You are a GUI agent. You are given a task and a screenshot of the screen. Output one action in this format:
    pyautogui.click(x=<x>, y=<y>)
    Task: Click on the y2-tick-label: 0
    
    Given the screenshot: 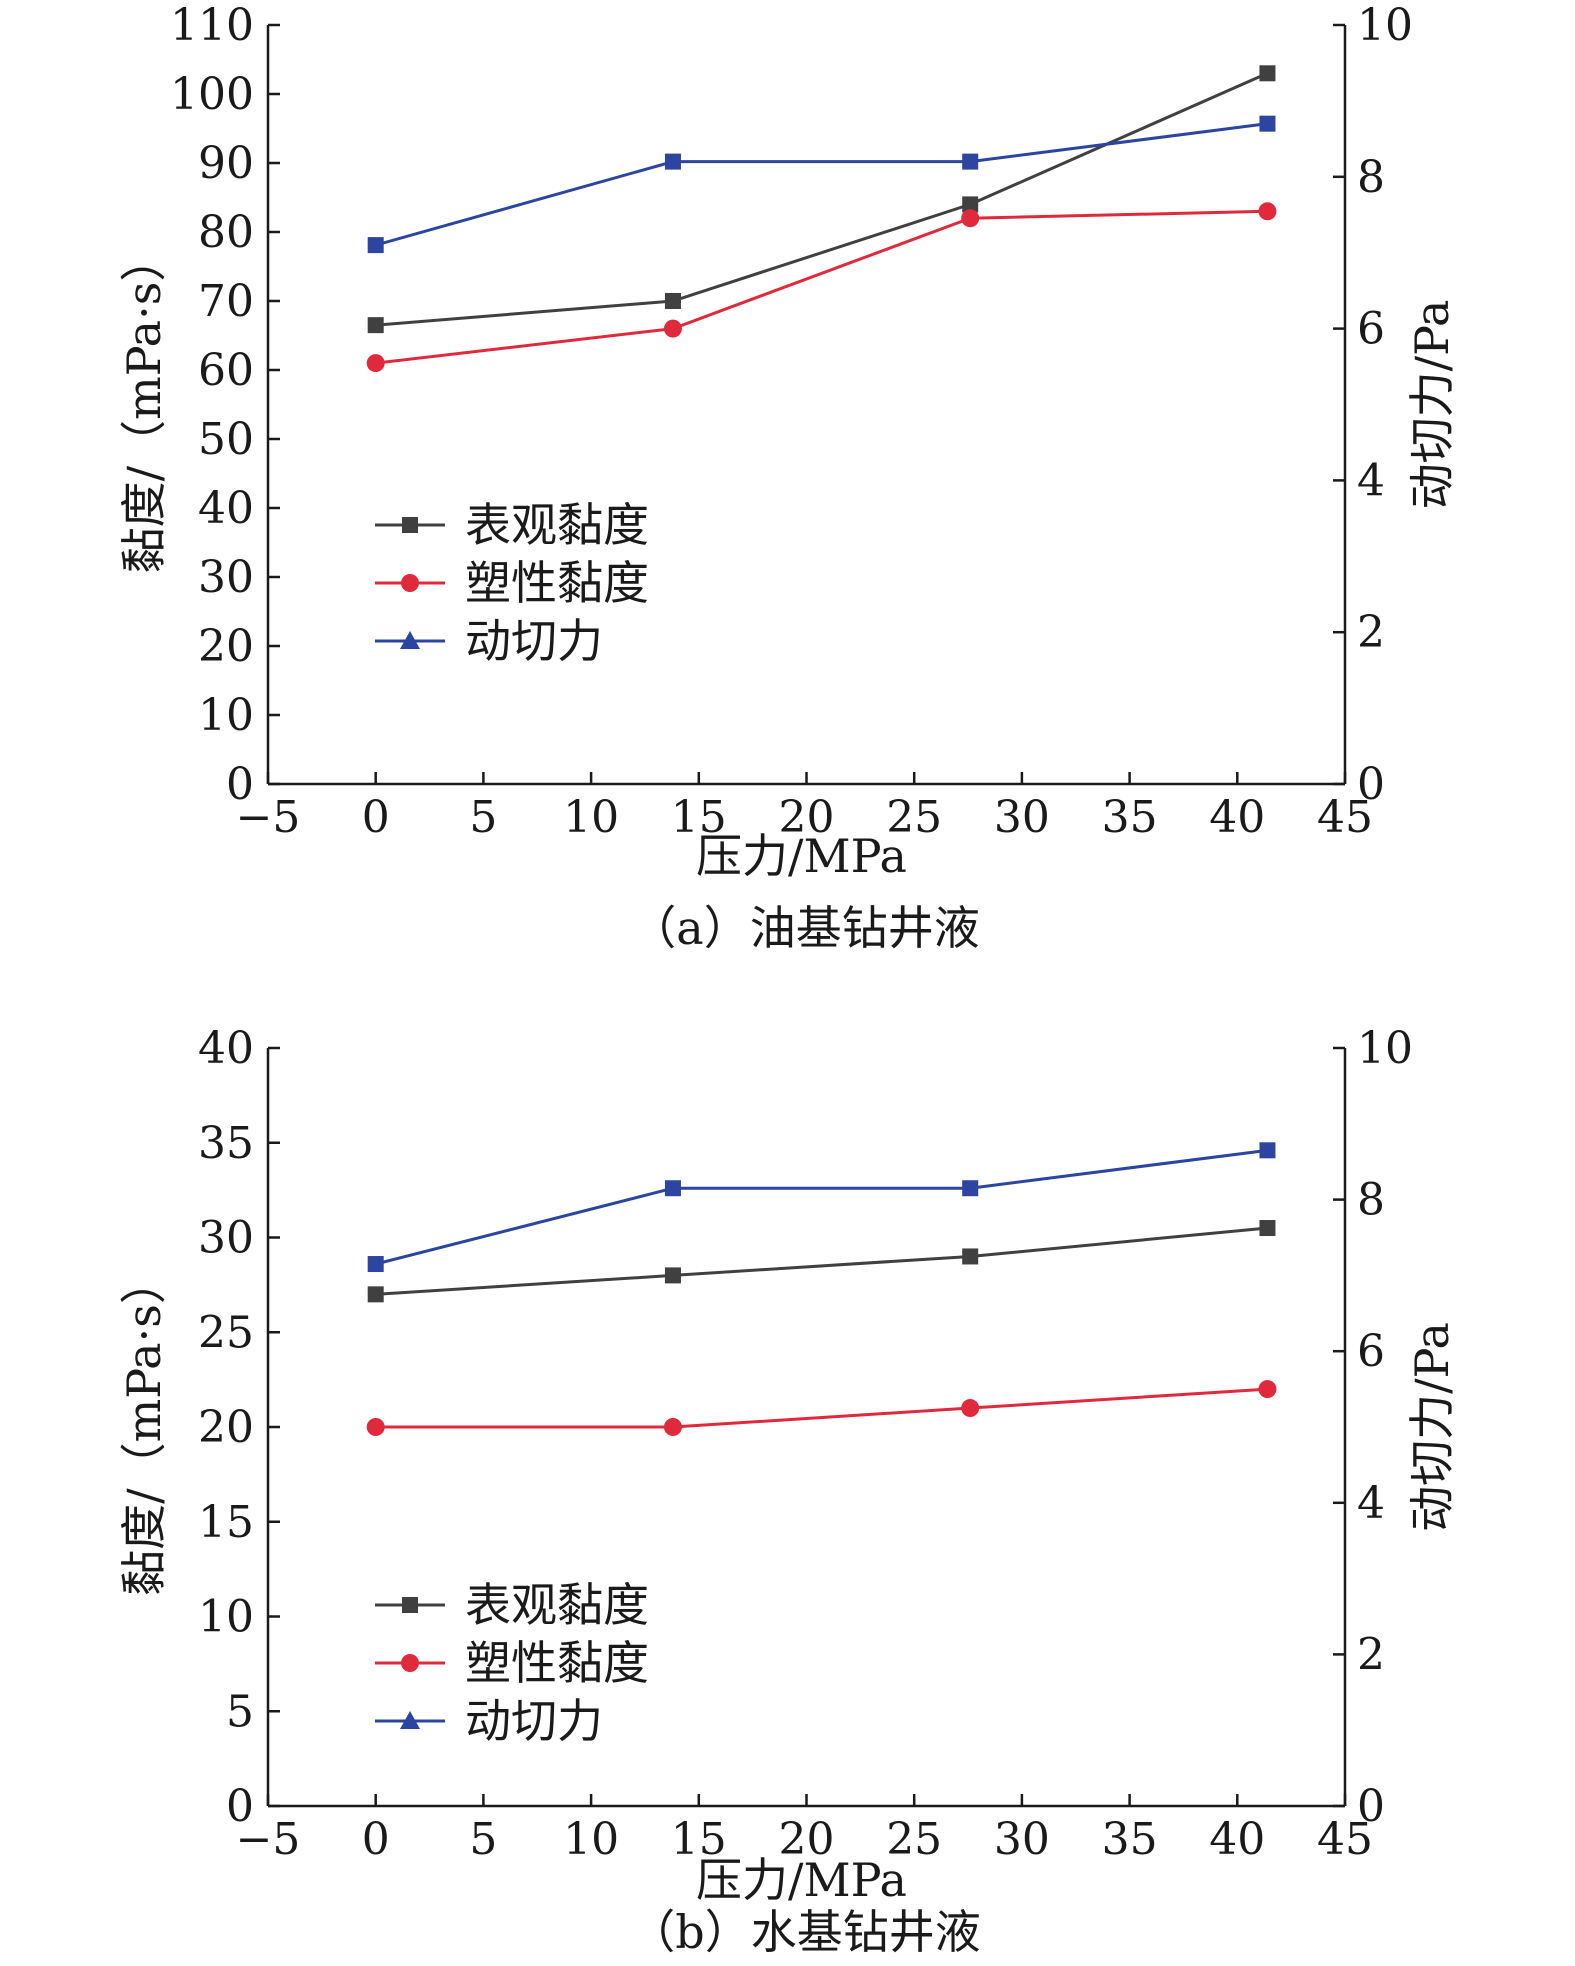 What is the action you would take?
    pyautogui.click(x=1371, y=784)
    